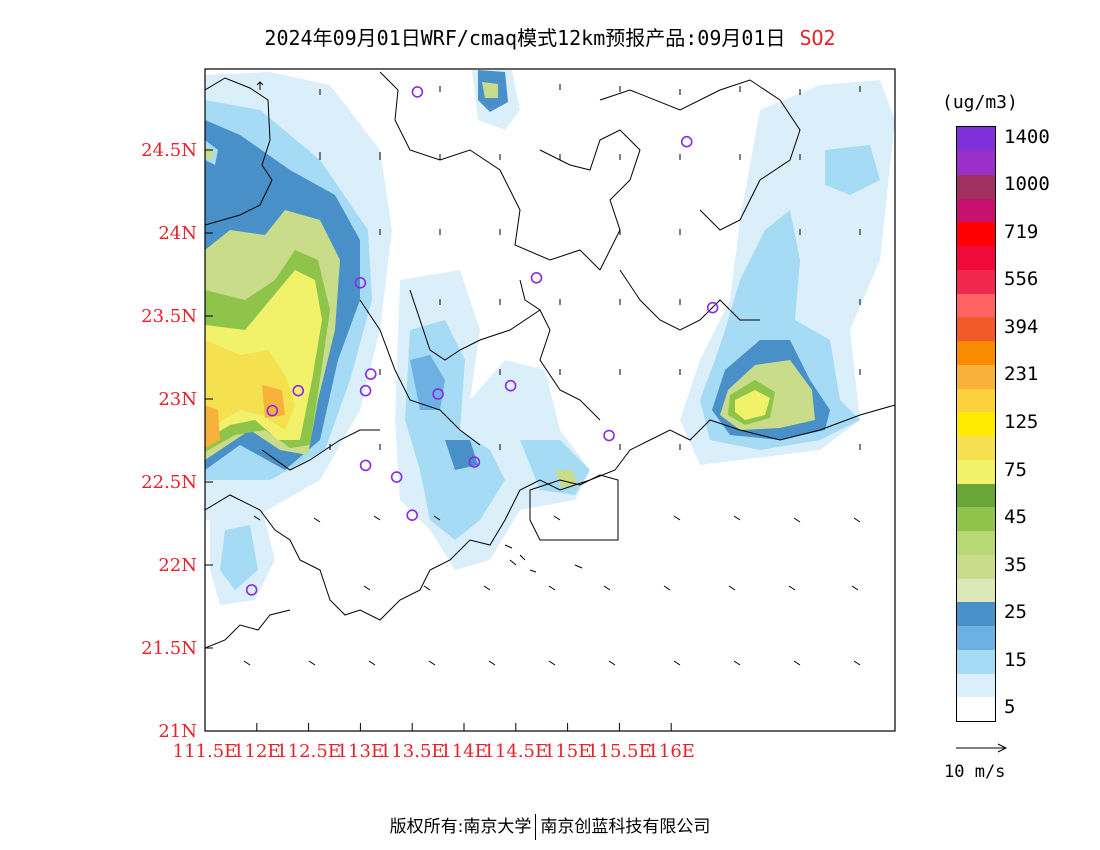 The width and height of the screenshot is (1100, 850). I want to click on colorbar-label: 1400, so click(1027, 136).